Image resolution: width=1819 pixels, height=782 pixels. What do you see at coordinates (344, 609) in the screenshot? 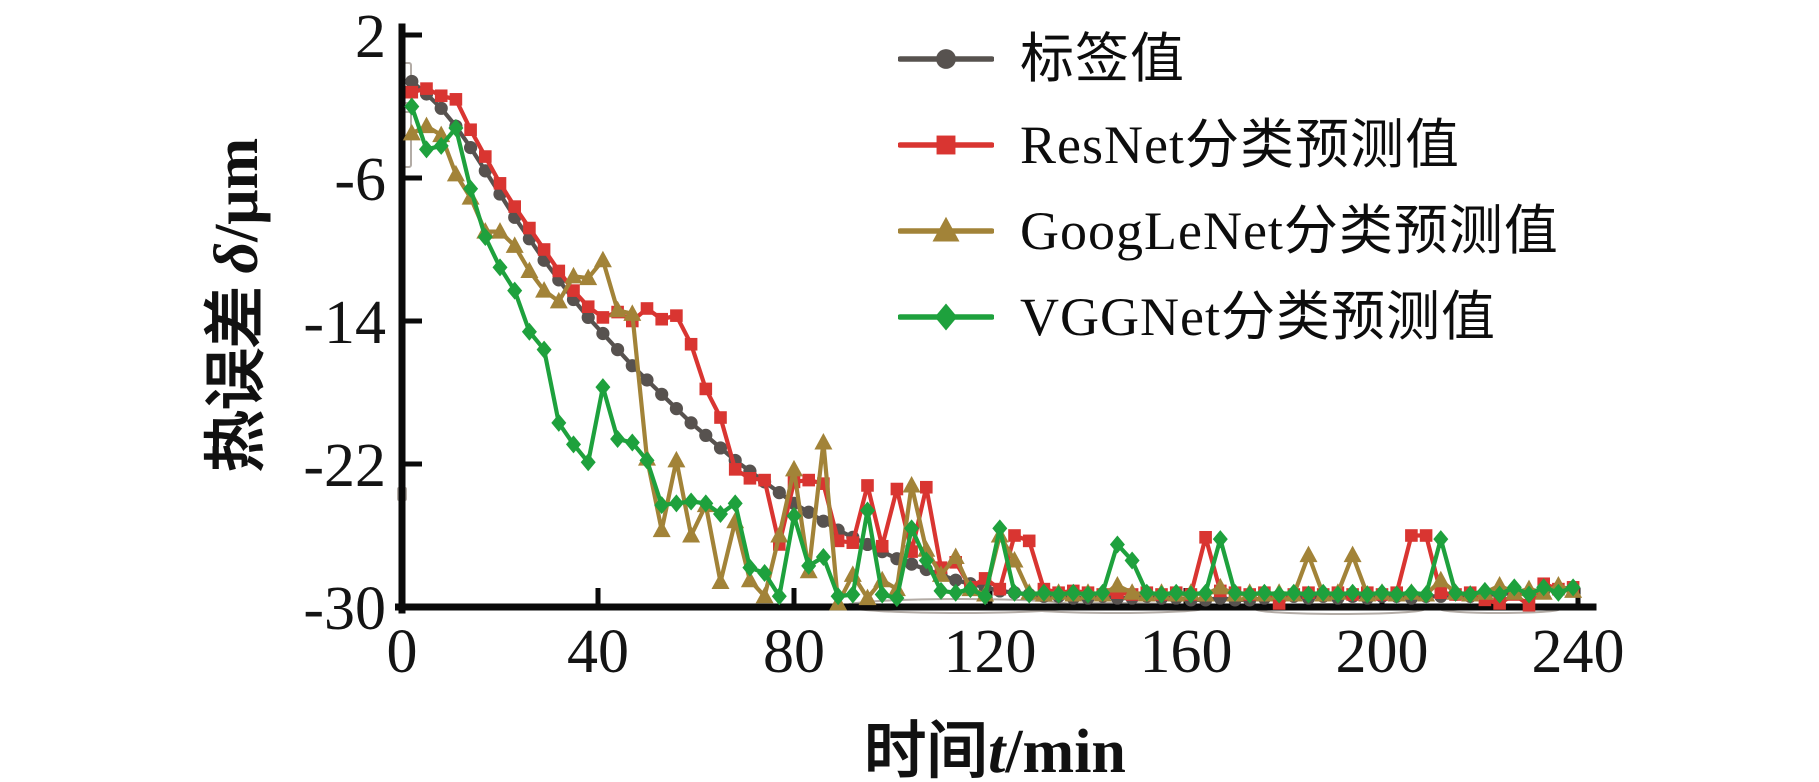
I see `y-tick-label: -30` at bounding box center [344, 609].